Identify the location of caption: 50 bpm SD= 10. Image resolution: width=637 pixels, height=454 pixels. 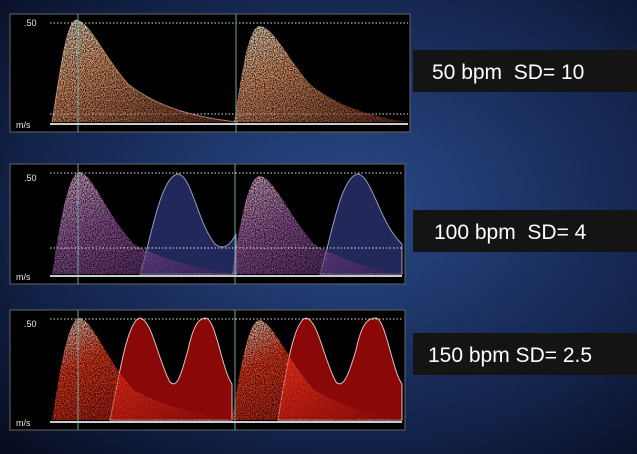
(508, 72).